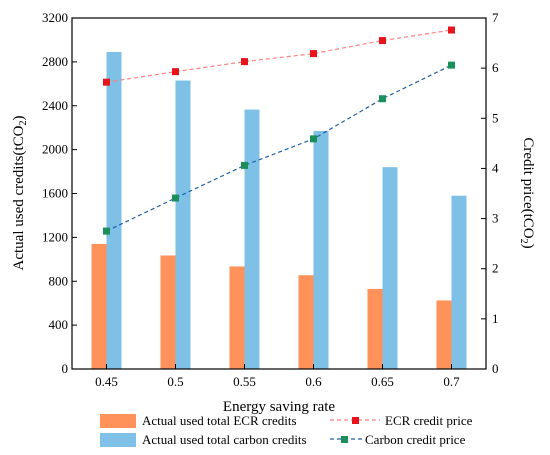 This screenshot has width=550, height=455. Describe the element at coordinates (495, 167) in the screenshot. I see `y2-tick-label-4: 4` at that location.